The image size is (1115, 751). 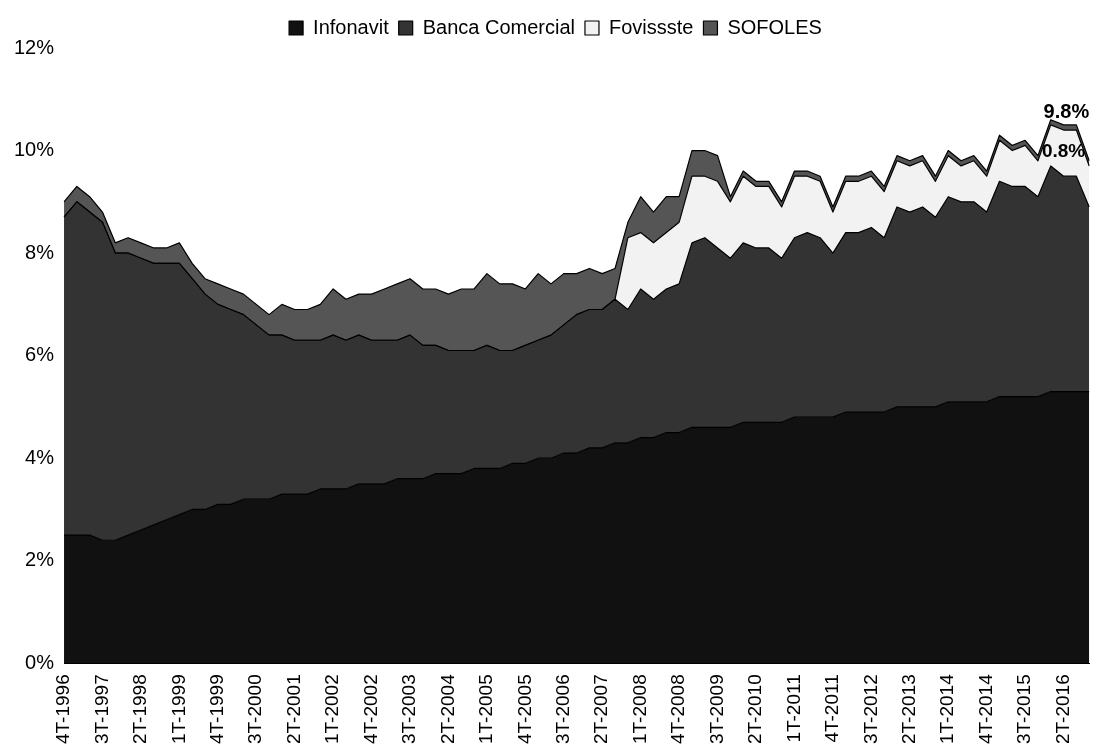 I want to click on x-tick-label: 2T-2013, so click(x=909, y=709).